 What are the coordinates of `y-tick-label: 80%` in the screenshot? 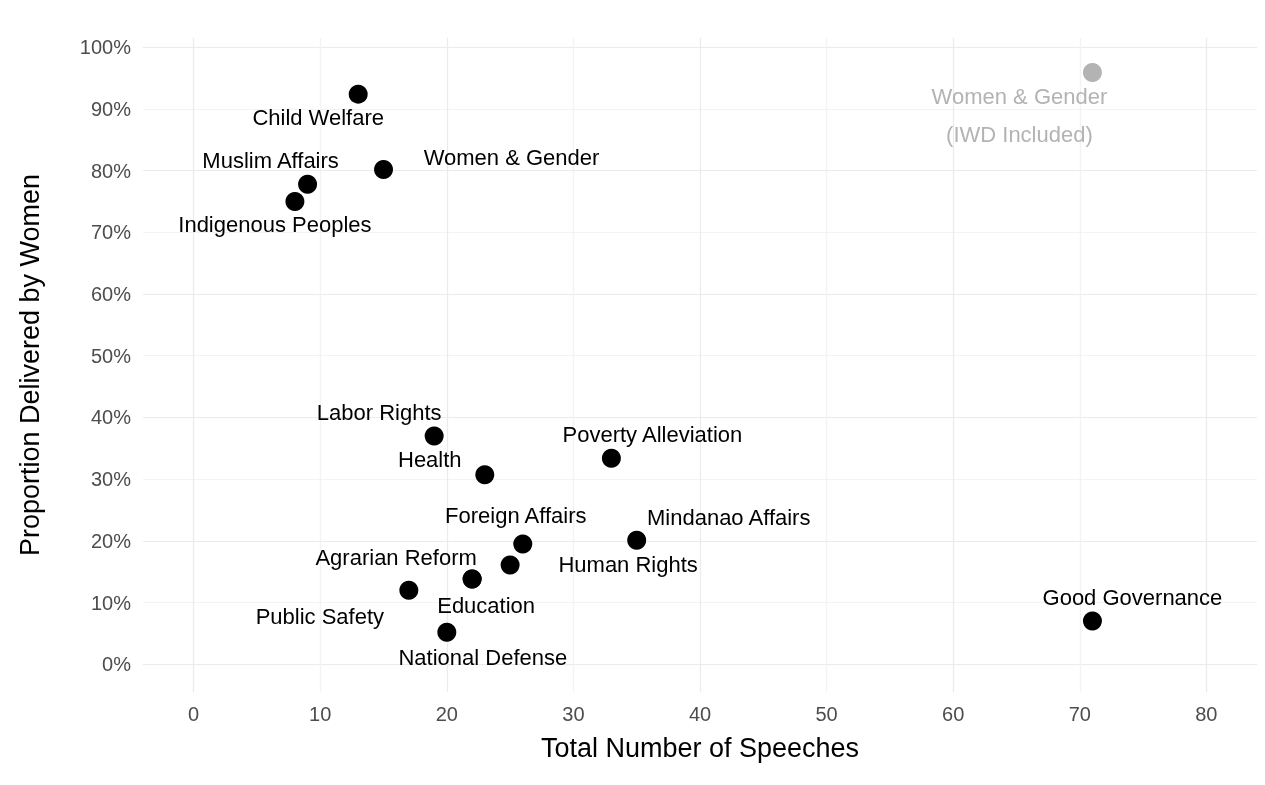 It's located at (111, 170).